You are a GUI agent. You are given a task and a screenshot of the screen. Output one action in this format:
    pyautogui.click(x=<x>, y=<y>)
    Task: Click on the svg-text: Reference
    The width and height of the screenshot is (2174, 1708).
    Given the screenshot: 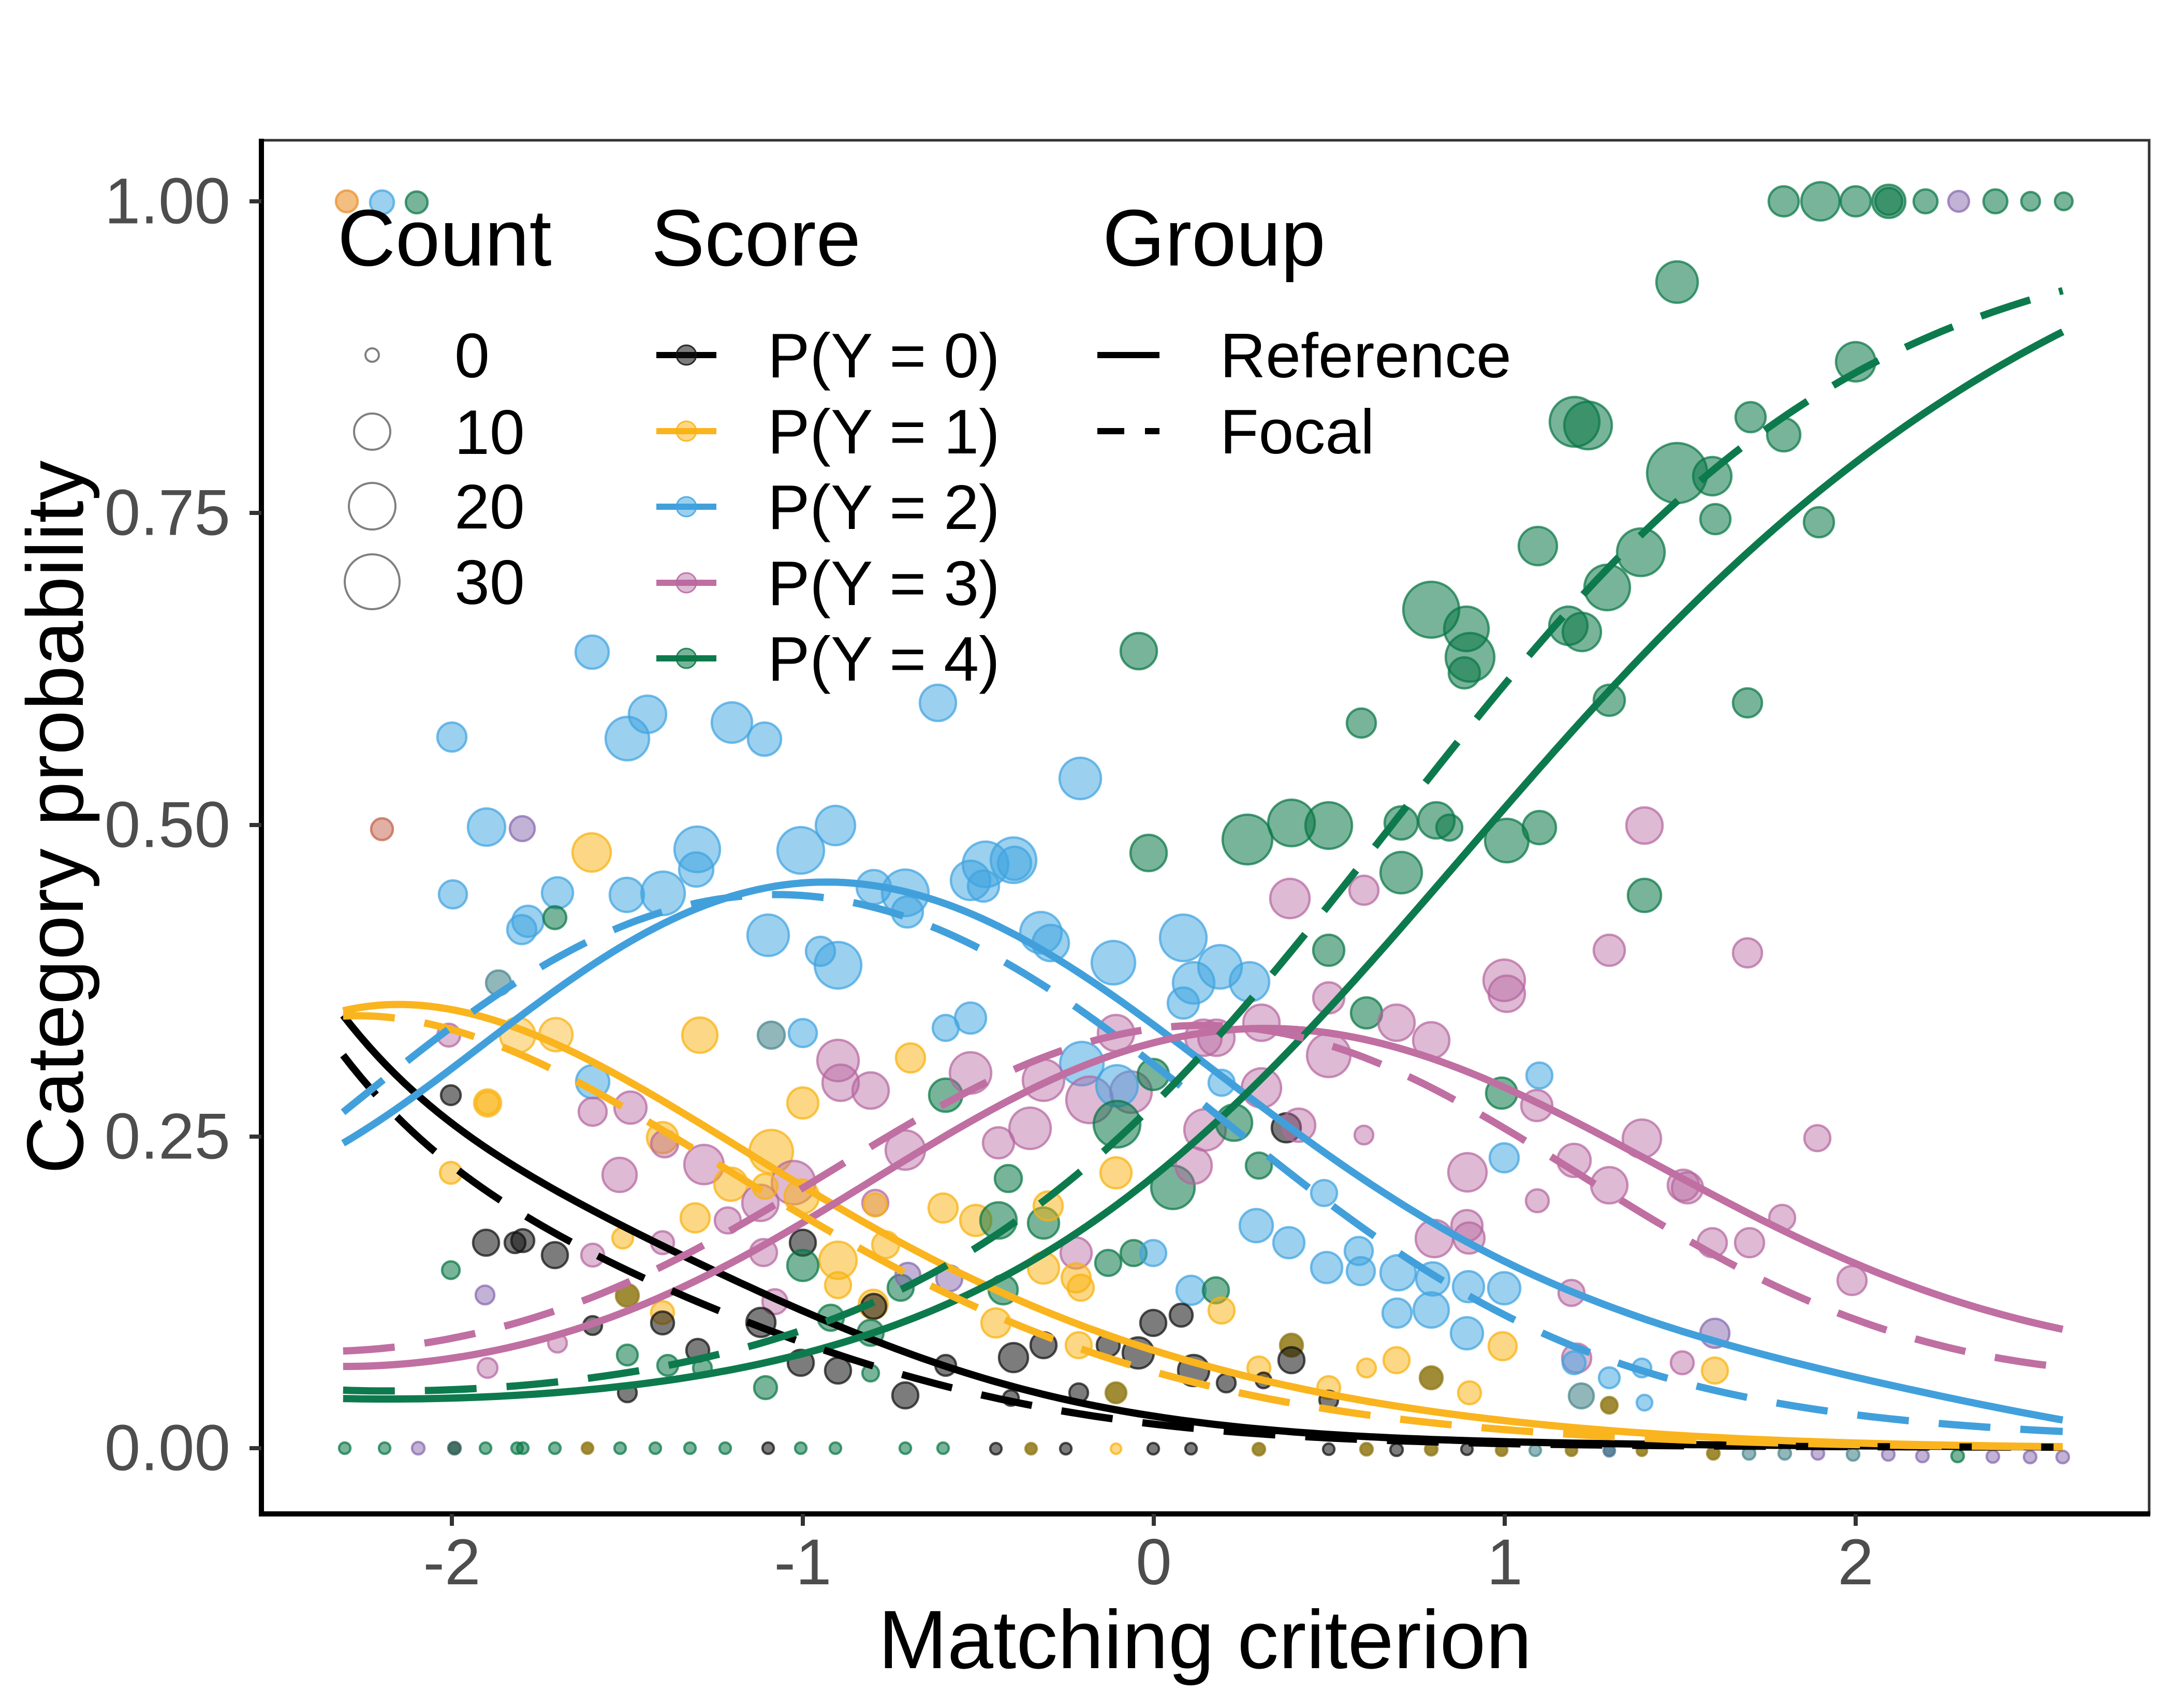 What is the action you would take?
    pyautogui.click(x=1365, y=355)
    